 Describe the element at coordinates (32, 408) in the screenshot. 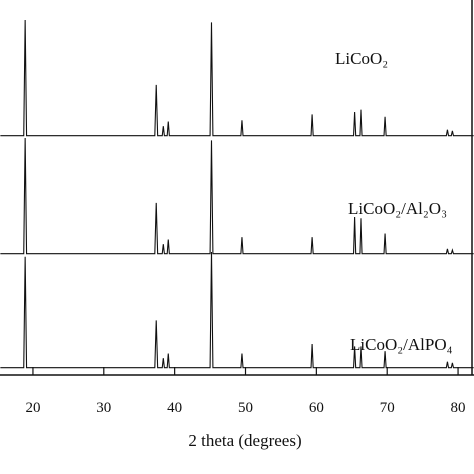

I see `x-tick-label: 20` at that location.